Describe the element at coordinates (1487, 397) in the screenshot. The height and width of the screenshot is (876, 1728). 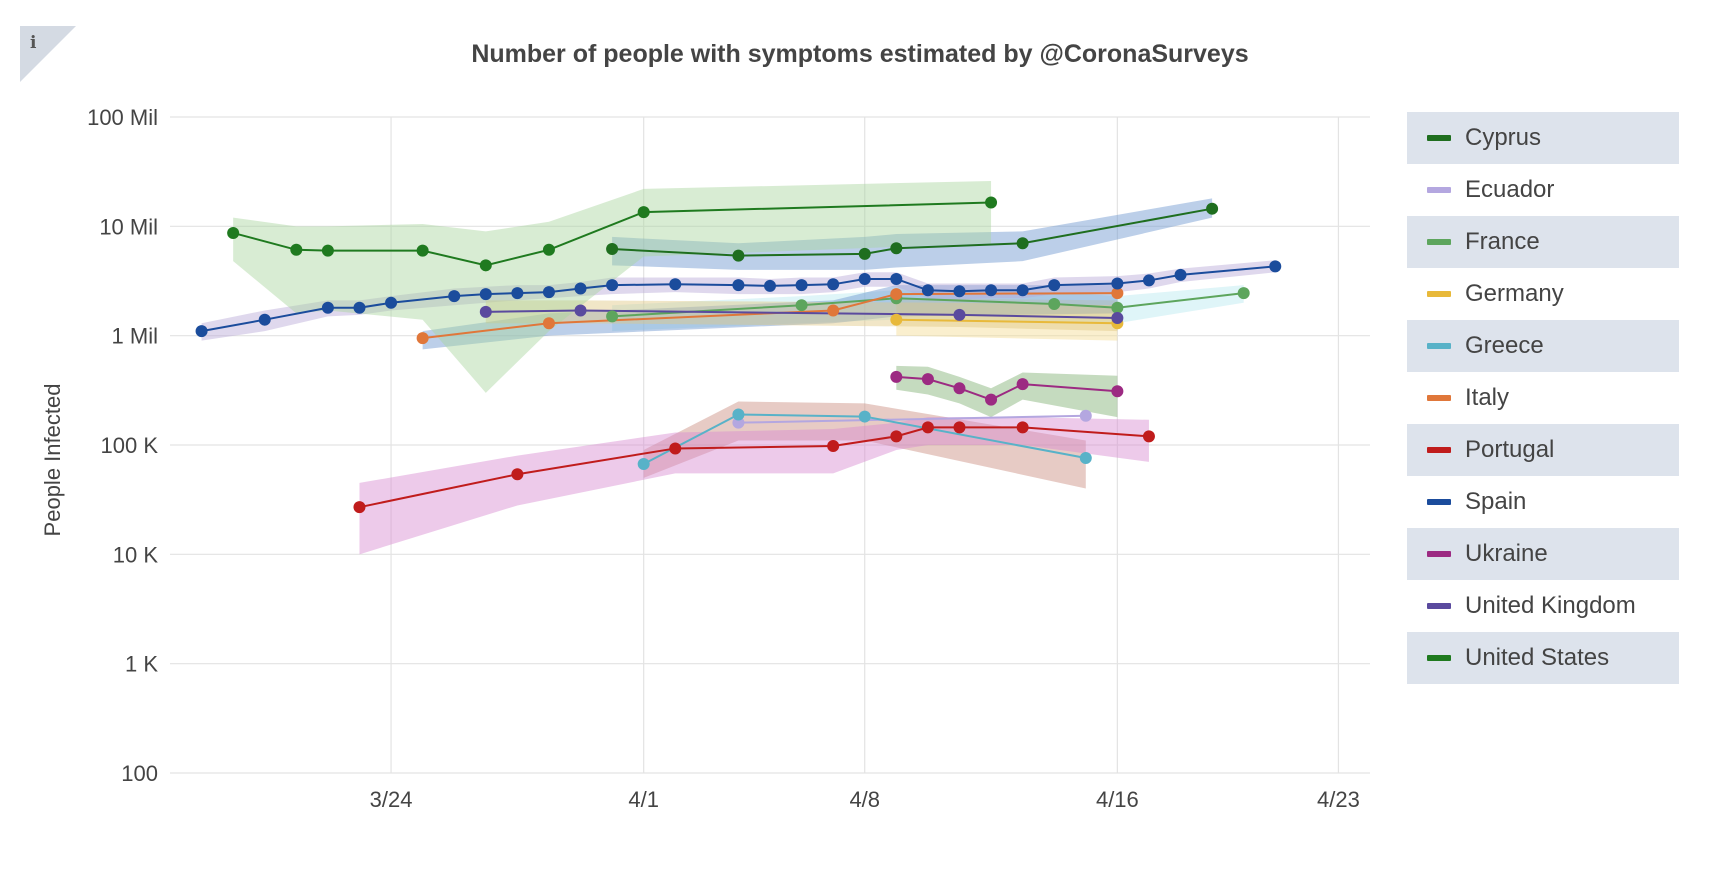
I see `legend-label: Italy` at that location.